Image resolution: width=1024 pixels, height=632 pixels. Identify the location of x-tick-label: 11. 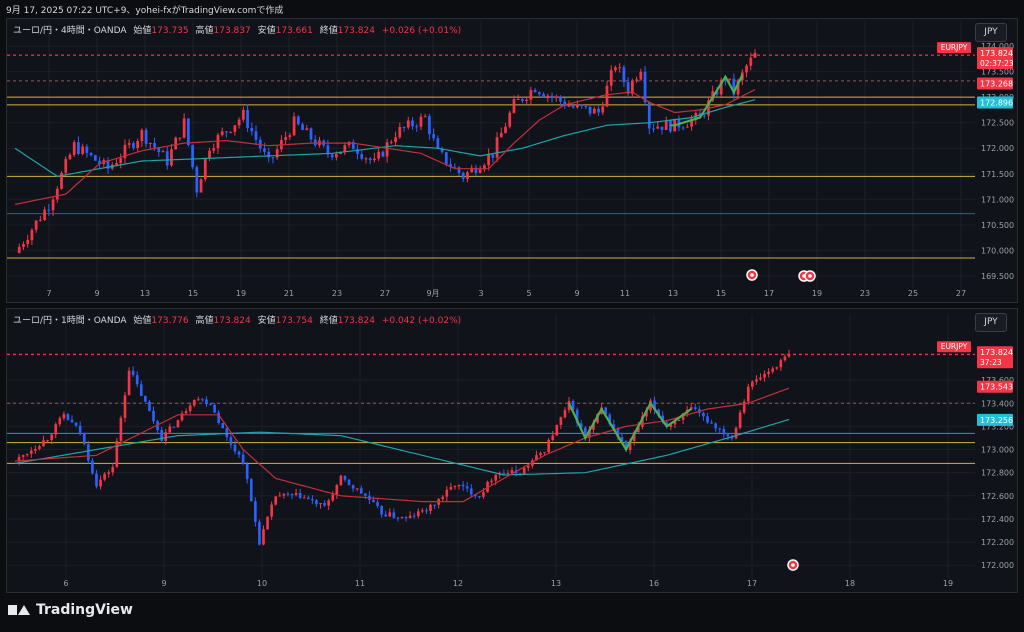
(625, 293).